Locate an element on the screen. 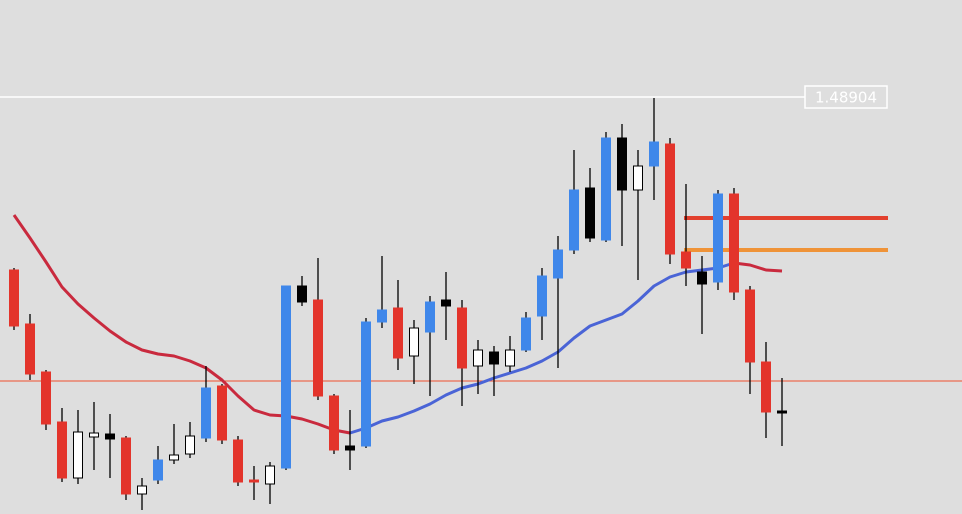  price-label: 1.48904 is located at coordinates (846, 98).